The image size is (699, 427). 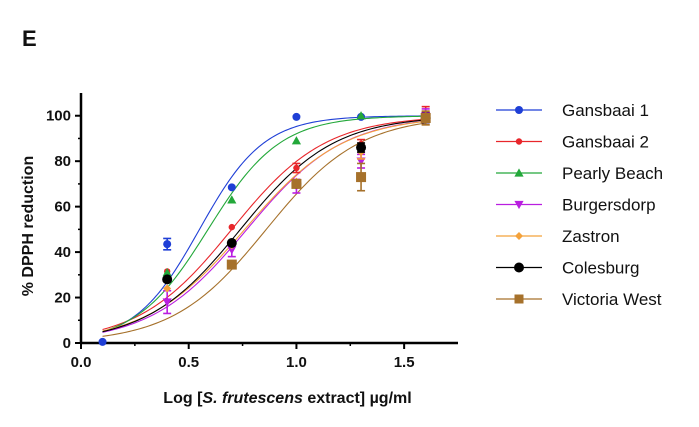 What do you see at coordinates (67, 343) in the screenshot?
I see `y-tick-label: 0` at bounding box center [67, 343].